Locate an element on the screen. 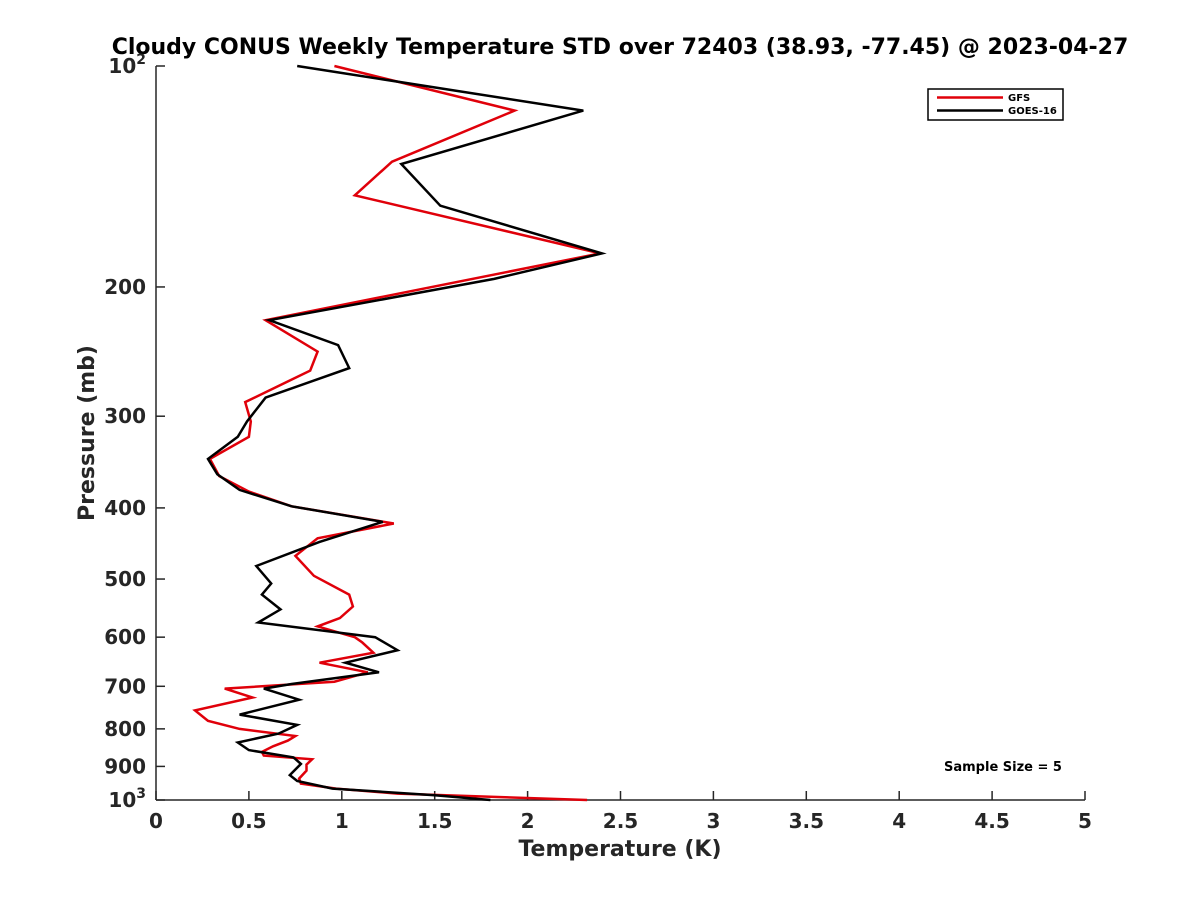  x-tick-label: 2 is located at coordinates (528, 821).